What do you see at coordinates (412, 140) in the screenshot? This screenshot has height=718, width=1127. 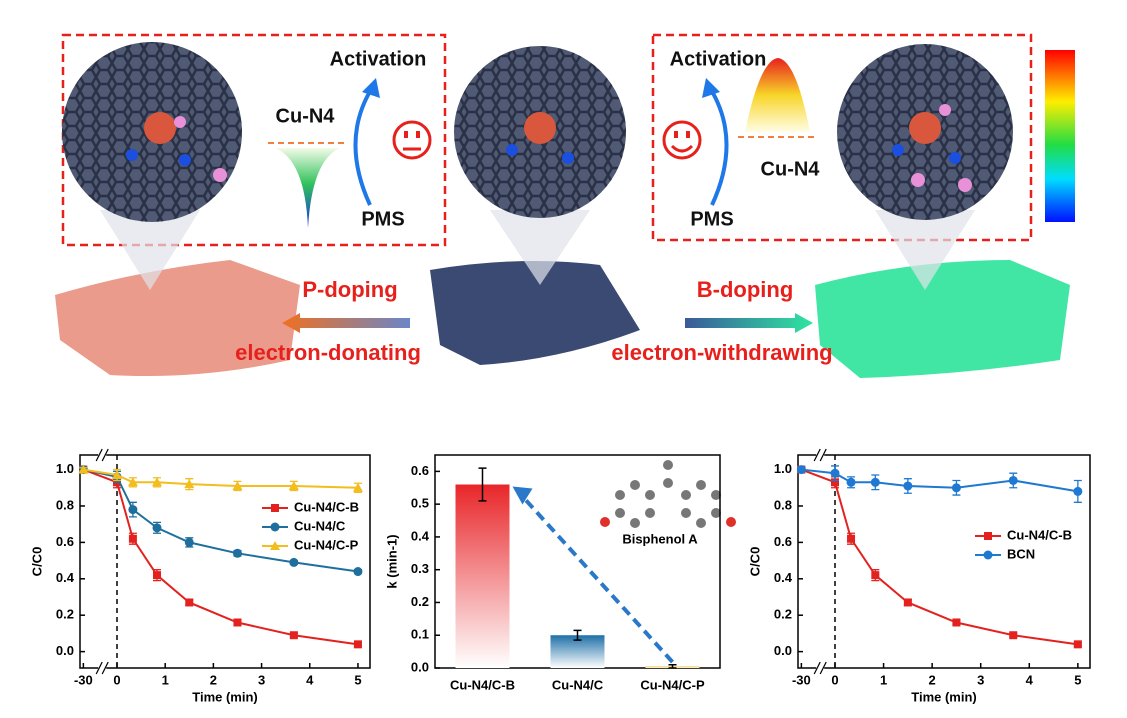 I see `face` at bounding box center [412, 140].